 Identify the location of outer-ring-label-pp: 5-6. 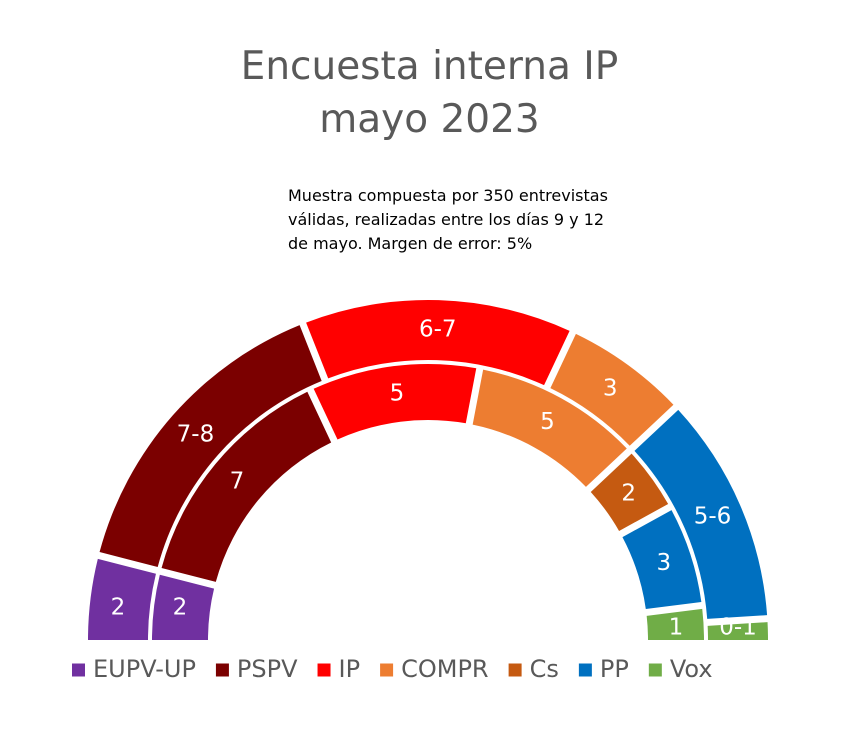
(713, 516).